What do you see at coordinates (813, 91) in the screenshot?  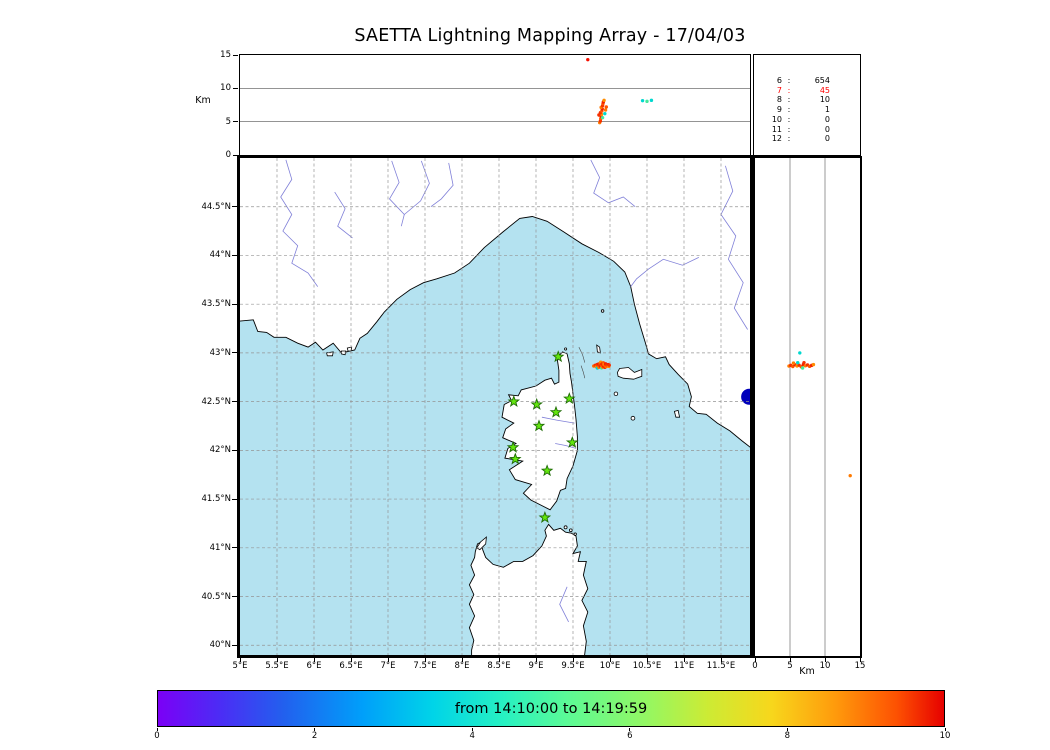 I see `station-count-row: 7: 45` at bounding box center [813, 91].